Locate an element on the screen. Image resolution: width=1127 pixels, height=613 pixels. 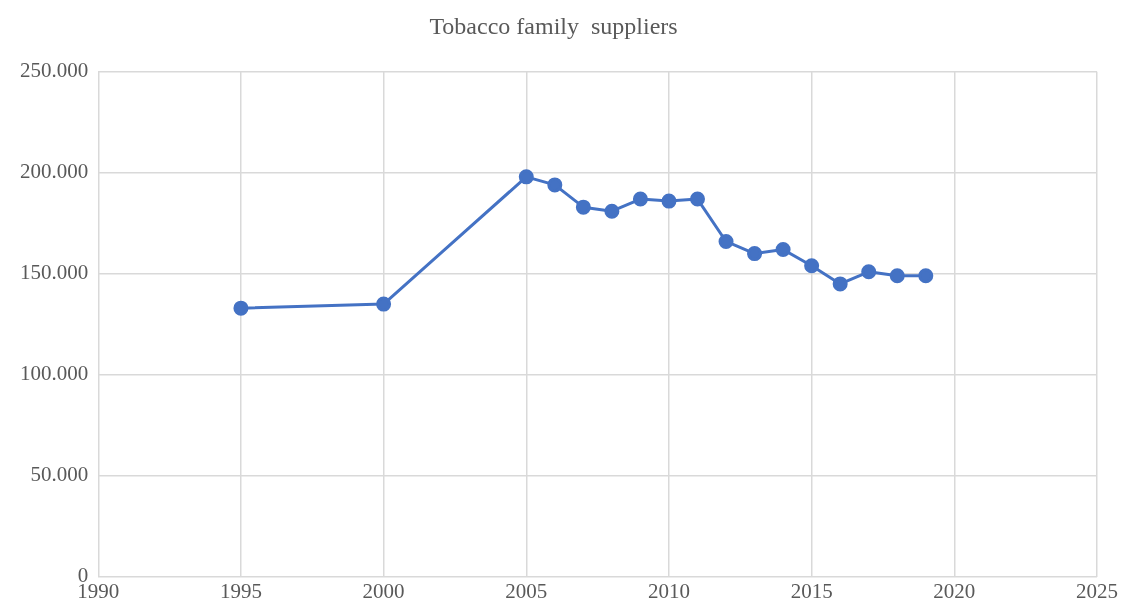
y-tick-label: 250.000 is located at coordinates (54, 70).